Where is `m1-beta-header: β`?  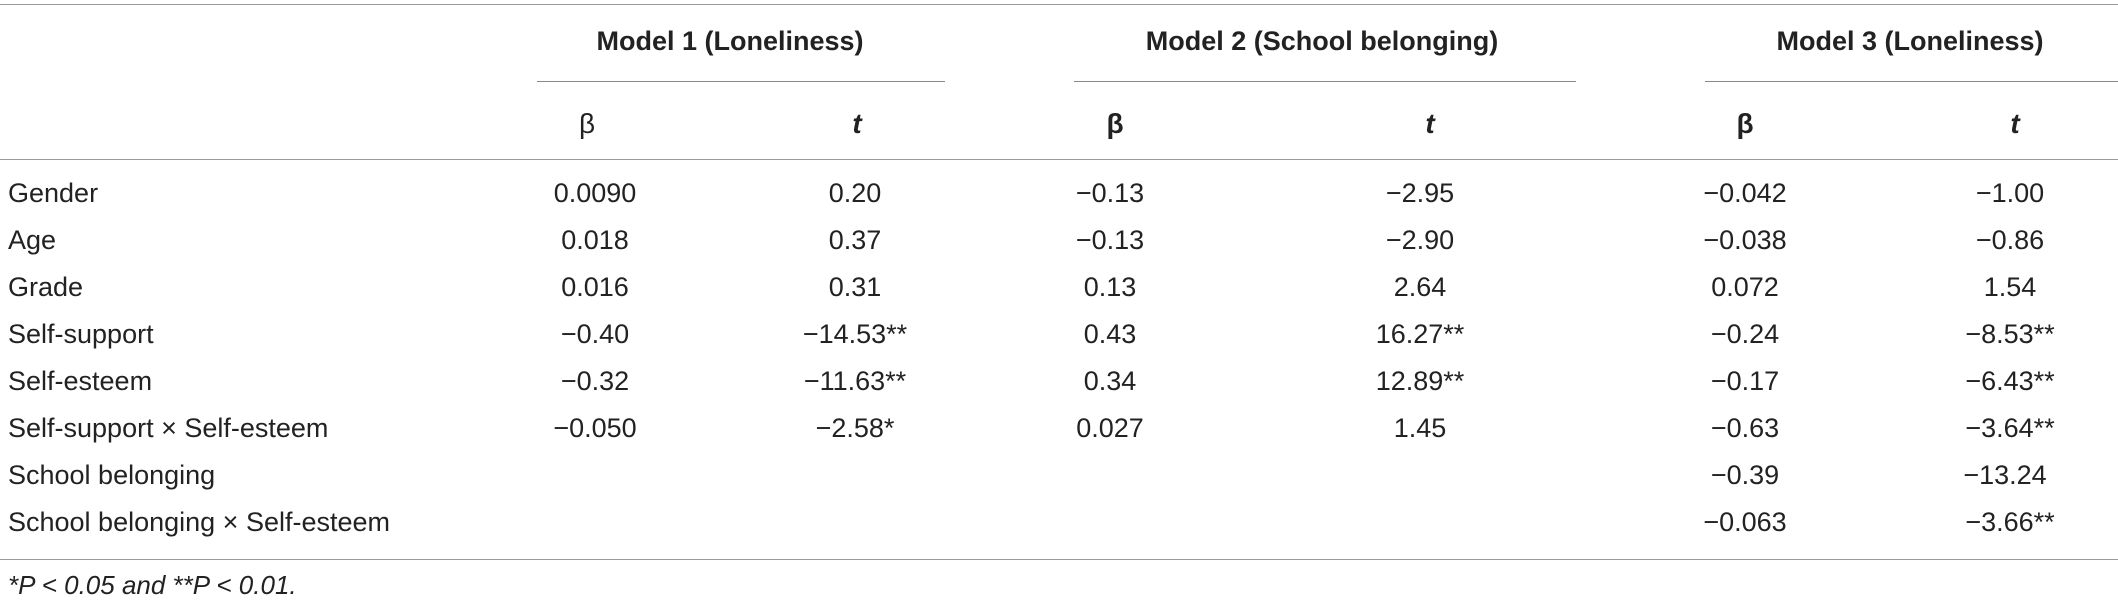 m1-beta-header: β is located at coordinates (587, 123).